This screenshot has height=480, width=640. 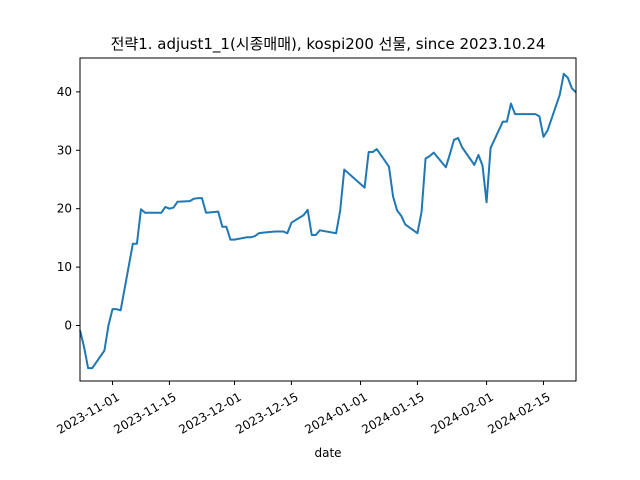 What do you see at coordinates (64, 267) in the screenshot?
I see `y-tick-label: 10` at bounding box center [64, 267].